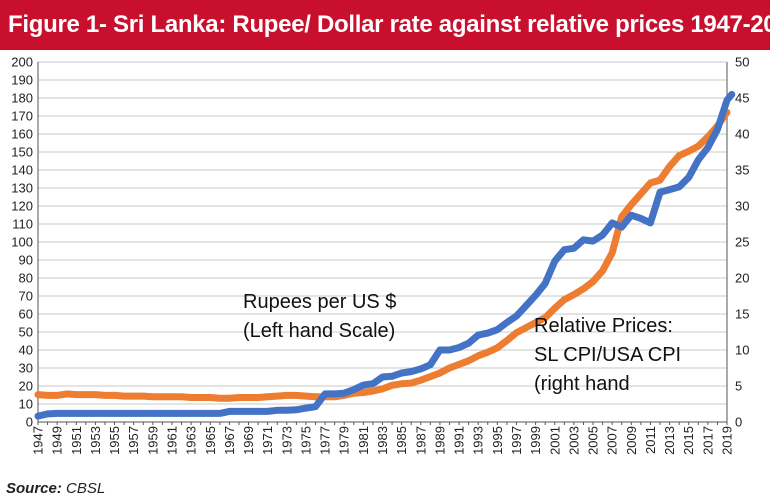  What do you see at coordinates (57, 440) in the screenshot?
I see `x-tick-label: 1949` at bounding box center [57, 440].